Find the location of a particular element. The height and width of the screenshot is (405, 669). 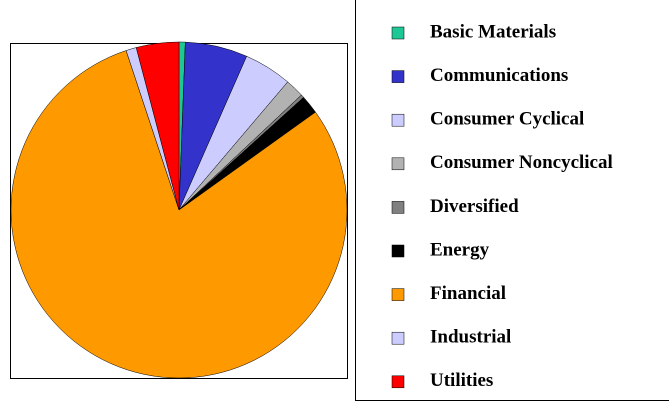

legend-label: Diversified is located at coordinates (474, 206).